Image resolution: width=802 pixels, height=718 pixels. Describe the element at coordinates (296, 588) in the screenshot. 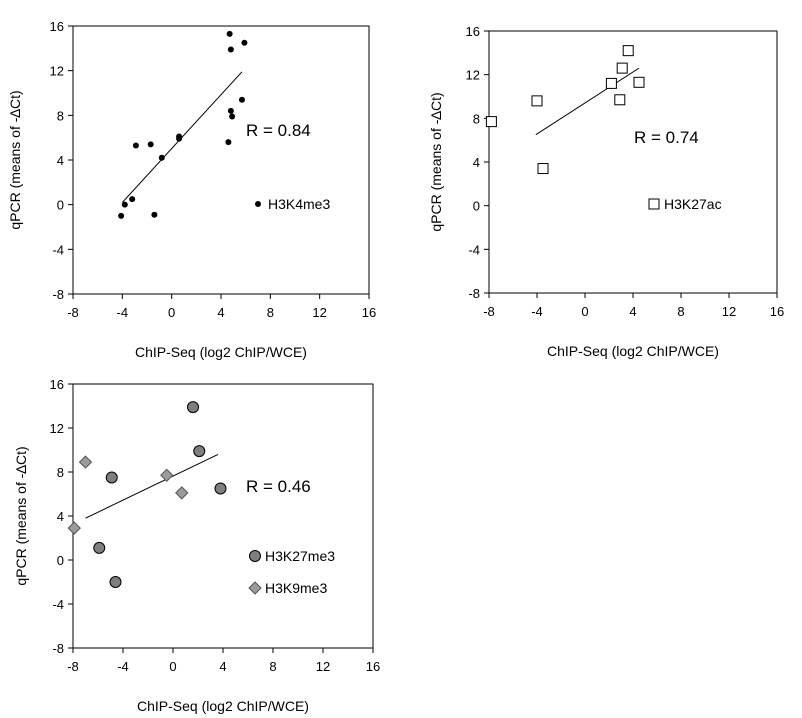

I see `legend-label: H3K9me3` at that location.